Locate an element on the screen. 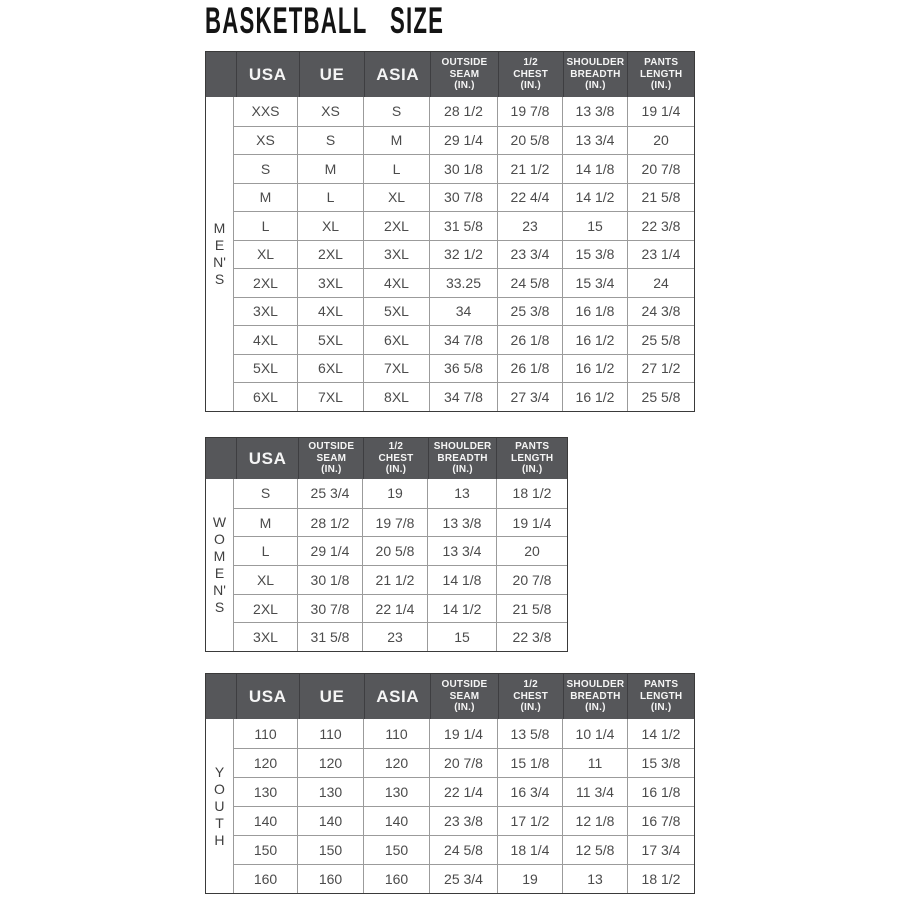 Image resolution: width=900 pixels, height=900 pixels. size-cell: 11 is located at coordinates (594, 763).